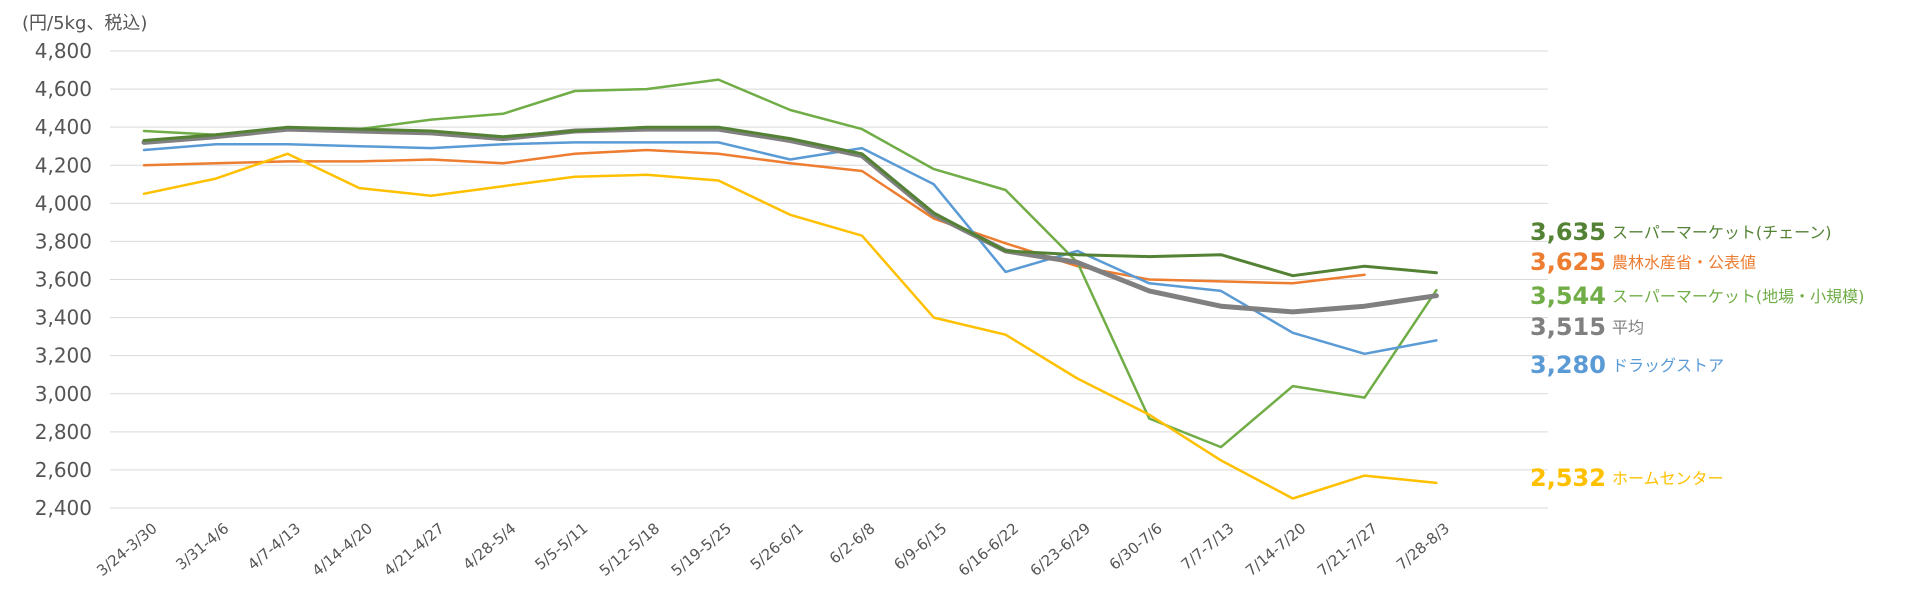  What do you see at coordinates (1568, 327) in the screenshot?
I see `series-end-value: 3,515` at bounding box center [1568, 327].